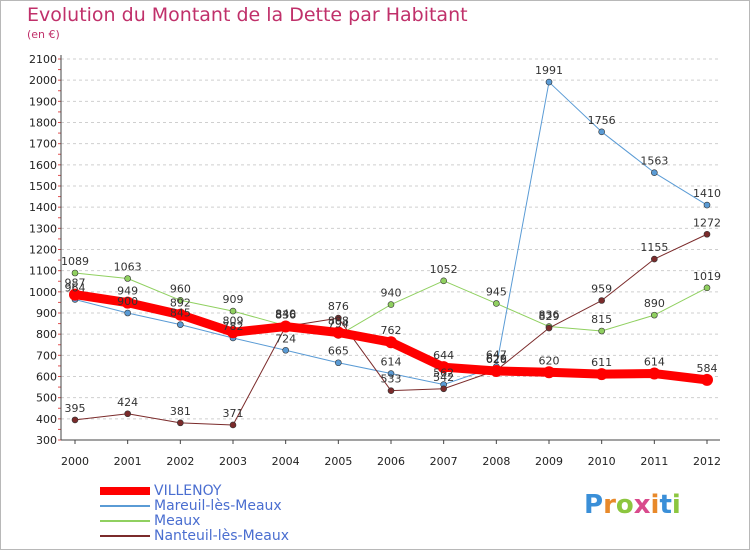  I want to click on x-tick-label: 2003, so click(233, 461).